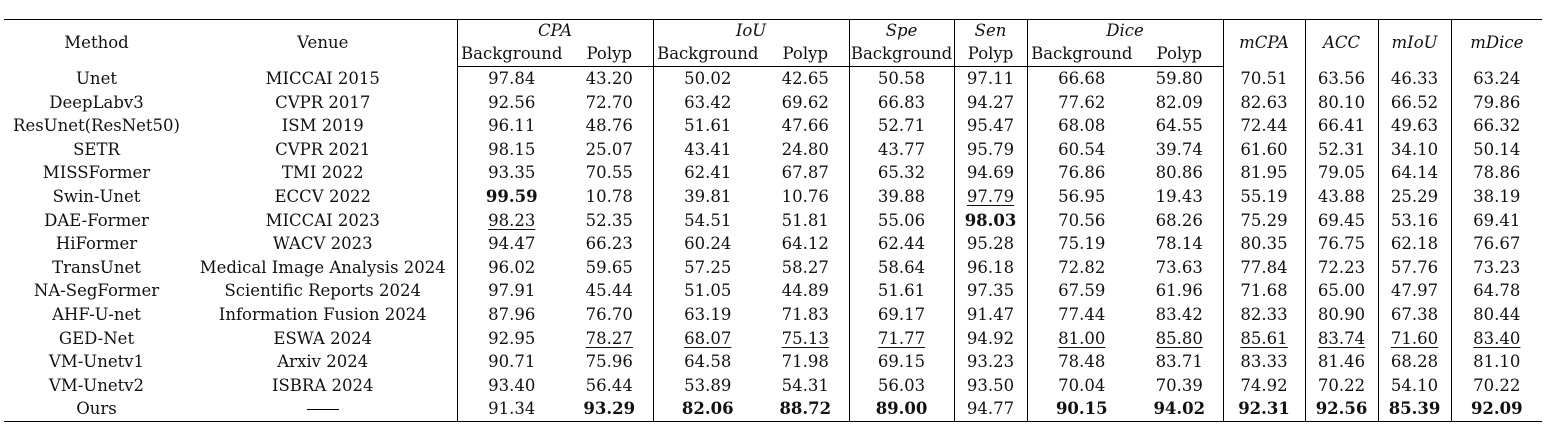 The width and height of the screenshot is (1566, 431). What do you see at coordinates (707, 102) in the screenshot?
I see `value-cell: 63.42` at bounding box center [707, 102].